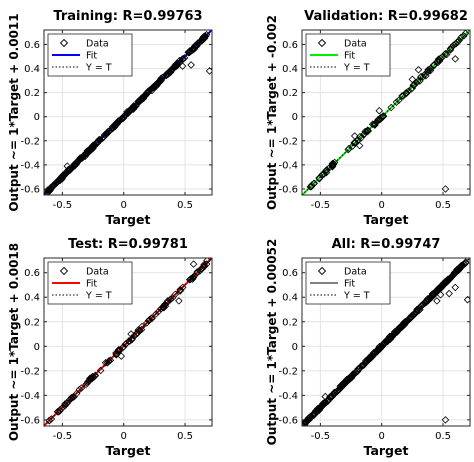 Image resolution: width=474 pixels, height=462 pixels. Describe the element at coordinates (322, 43) in the screenshot. I see `legend-data-marker` at that location.